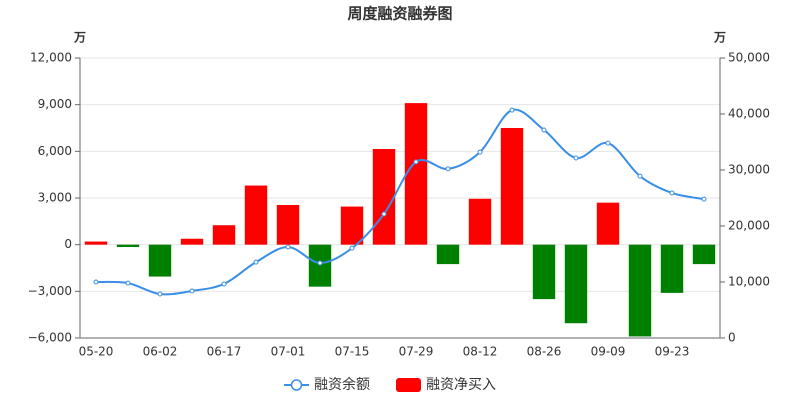 The width and height of the screenshot is (800, 400). What do you see at coordinates (68, 244) in the screenshot?
I see `y-tick-label: 0` at bounding box center [68, 244].